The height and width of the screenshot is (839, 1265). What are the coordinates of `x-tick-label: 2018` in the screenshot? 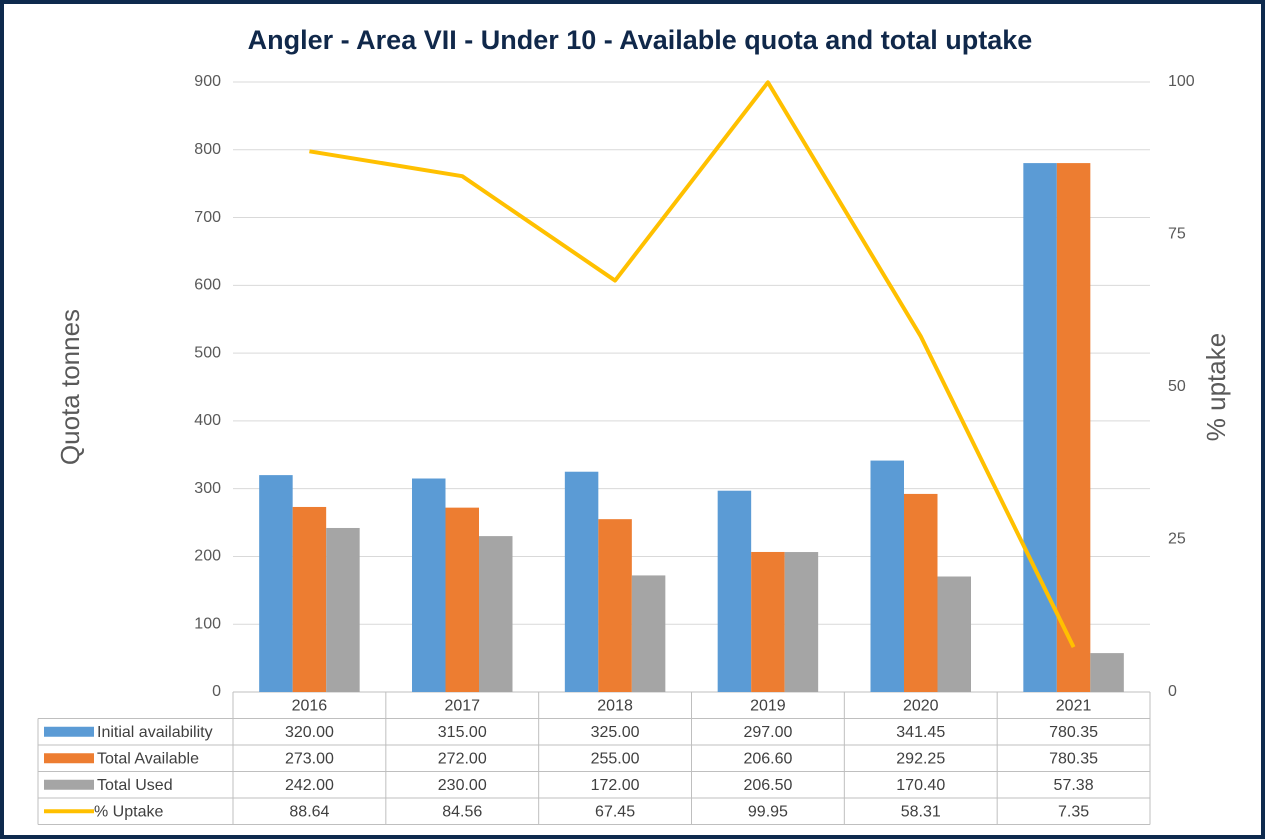 It's located at (615, 705).